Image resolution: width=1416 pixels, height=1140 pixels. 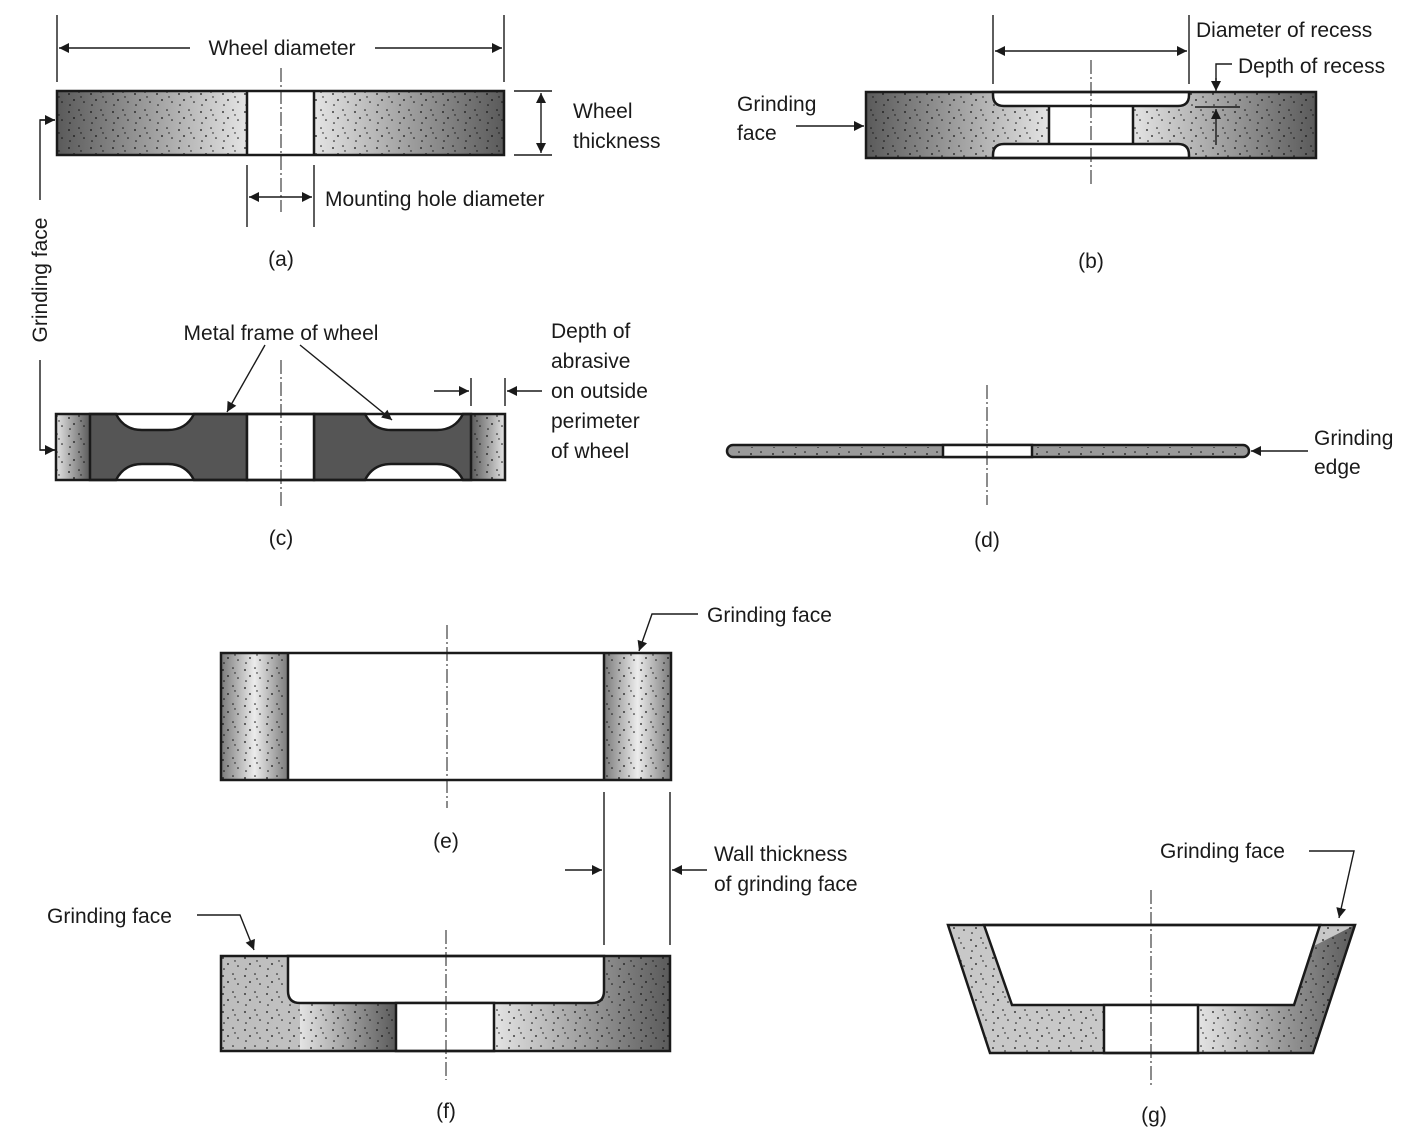 I want to click on wall-thickness-label-2: of grinding face, so click(x=786, y=884).